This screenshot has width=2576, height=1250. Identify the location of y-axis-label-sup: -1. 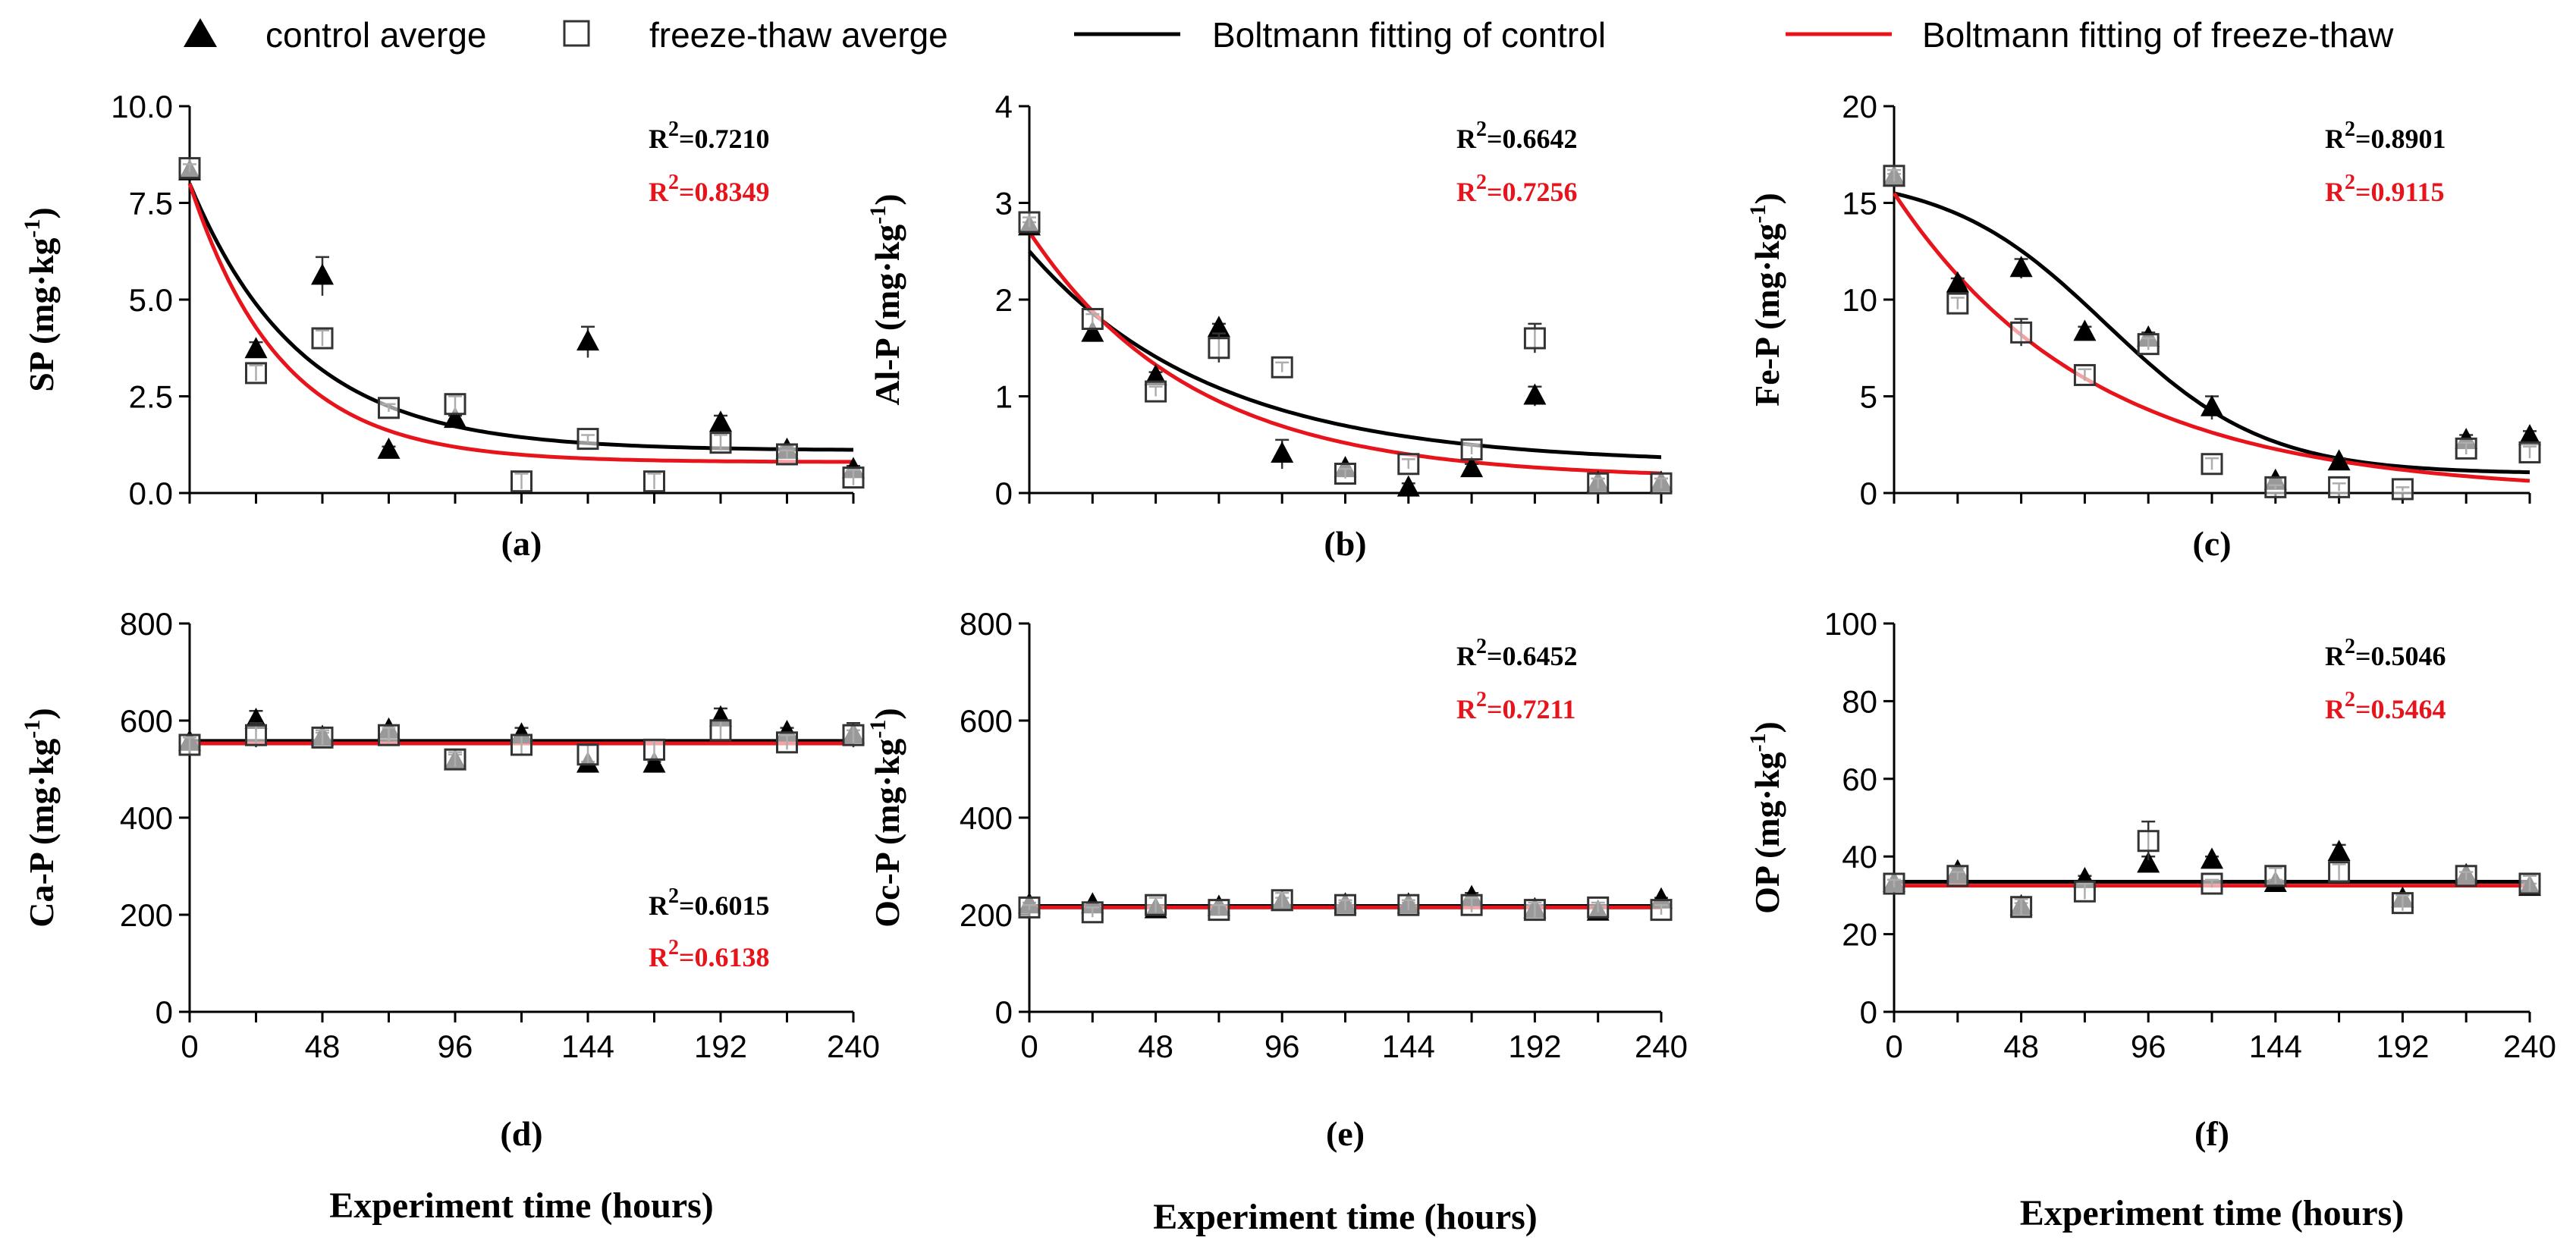
(1757, 214).